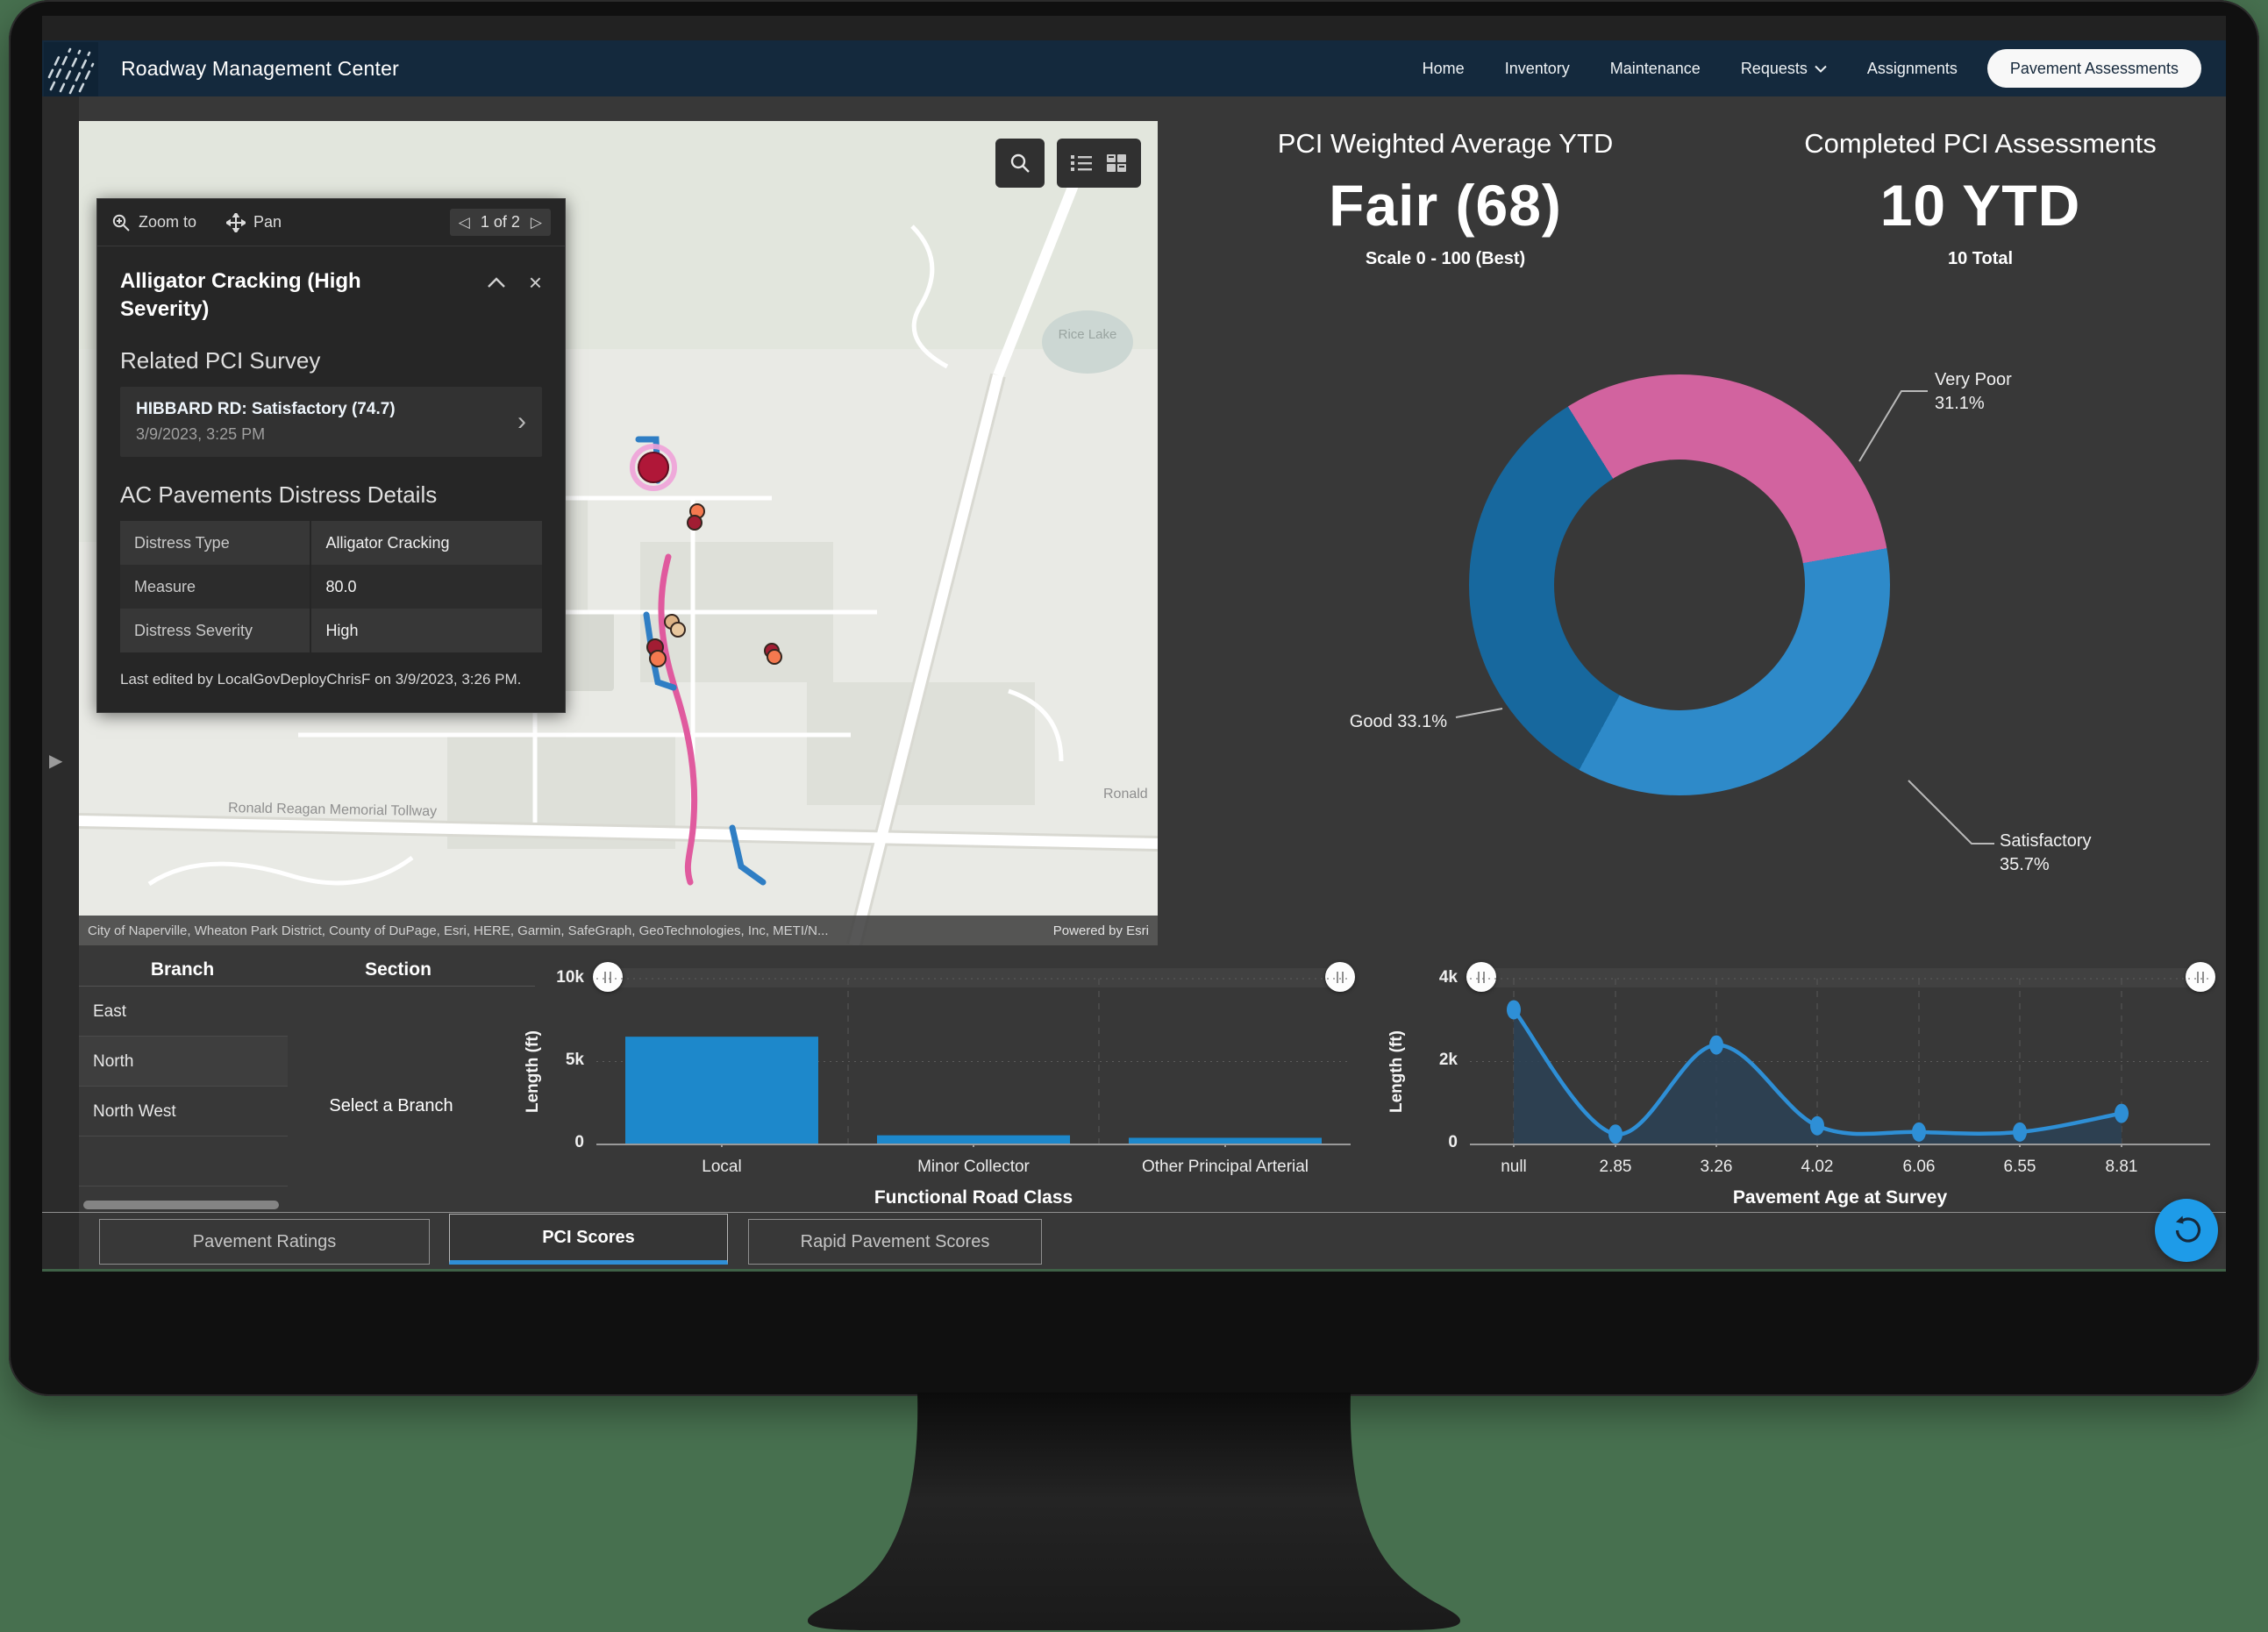  I want to click on line-ytick-0: 0, so click(1453, 1142).